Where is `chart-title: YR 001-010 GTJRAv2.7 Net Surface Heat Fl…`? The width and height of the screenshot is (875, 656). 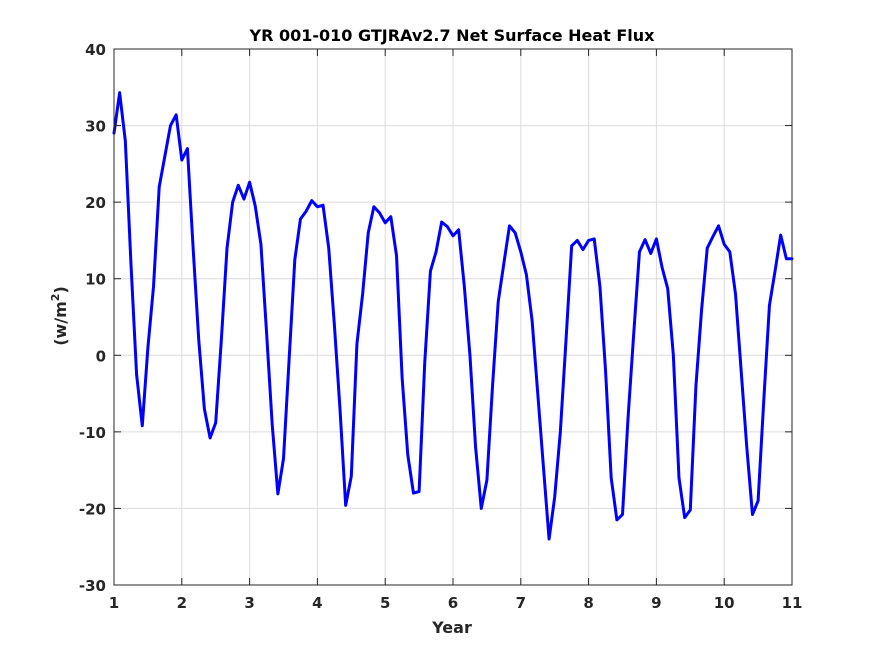
chart-title: YR 001-010 GTJRAv2.7 Net Surface Heat Fl… is located at coordinates (452, 35).